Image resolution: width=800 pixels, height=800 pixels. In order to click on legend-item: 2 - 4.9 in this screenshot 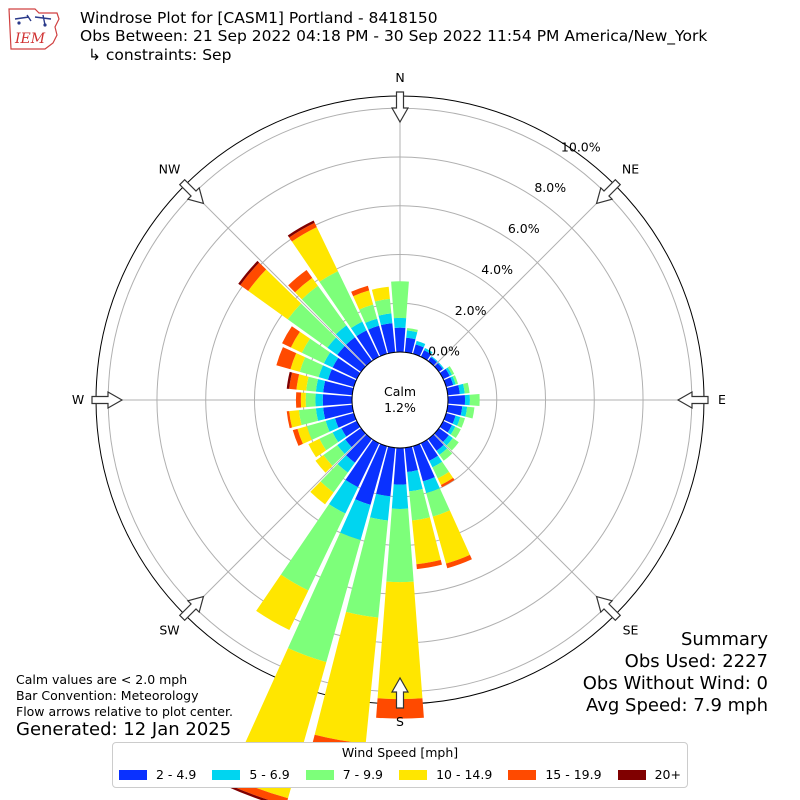, I will do `click(157, 774)`.